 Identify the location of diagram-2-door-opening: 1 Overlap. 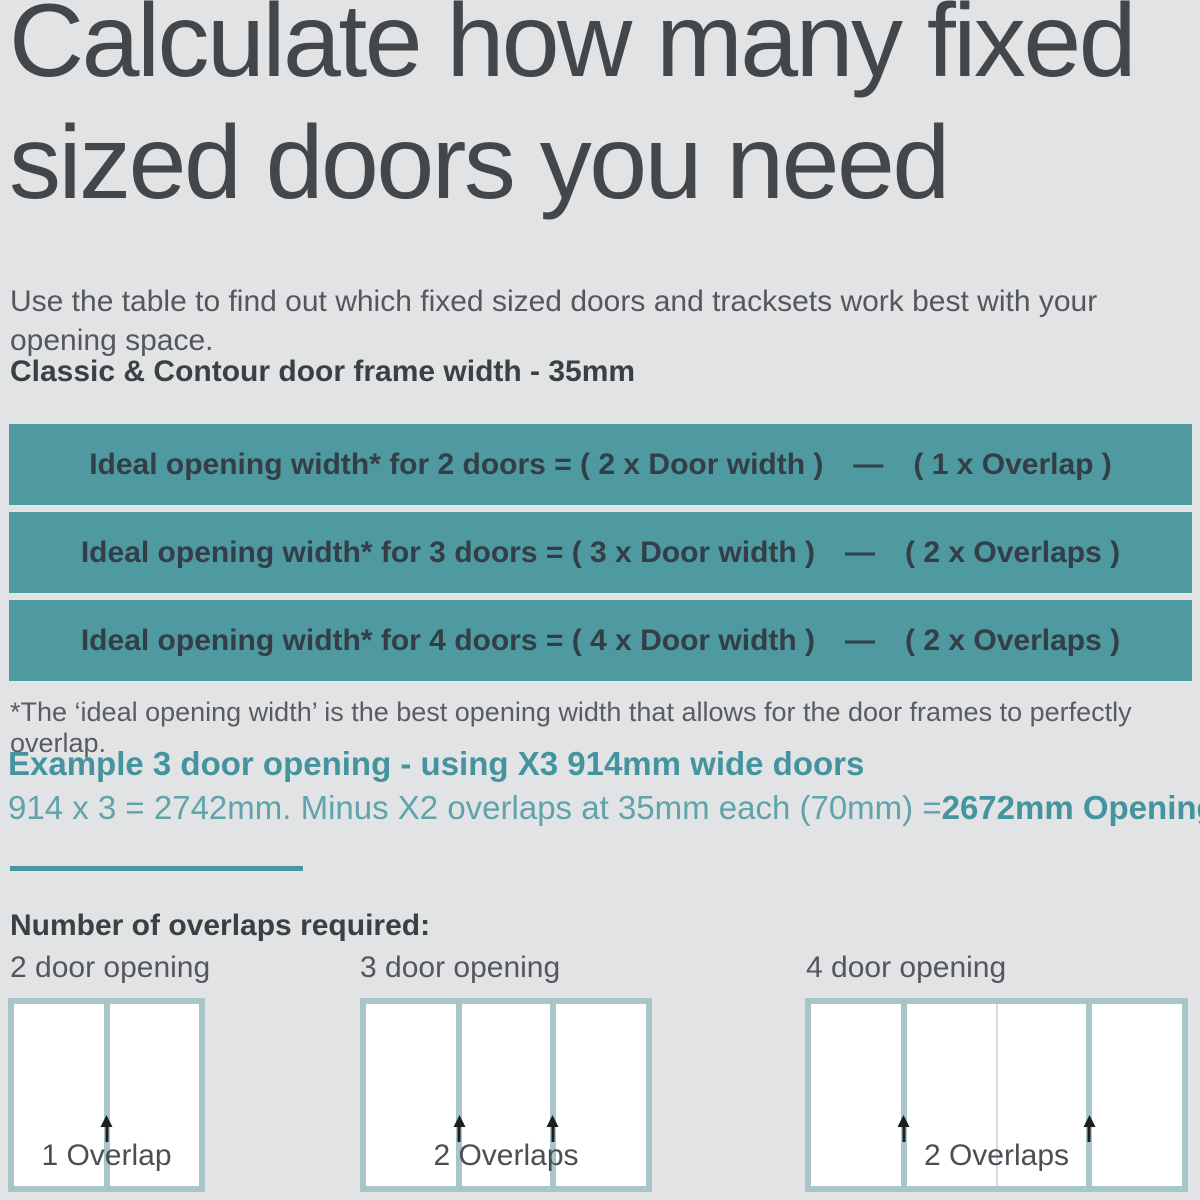
(106, 1095).